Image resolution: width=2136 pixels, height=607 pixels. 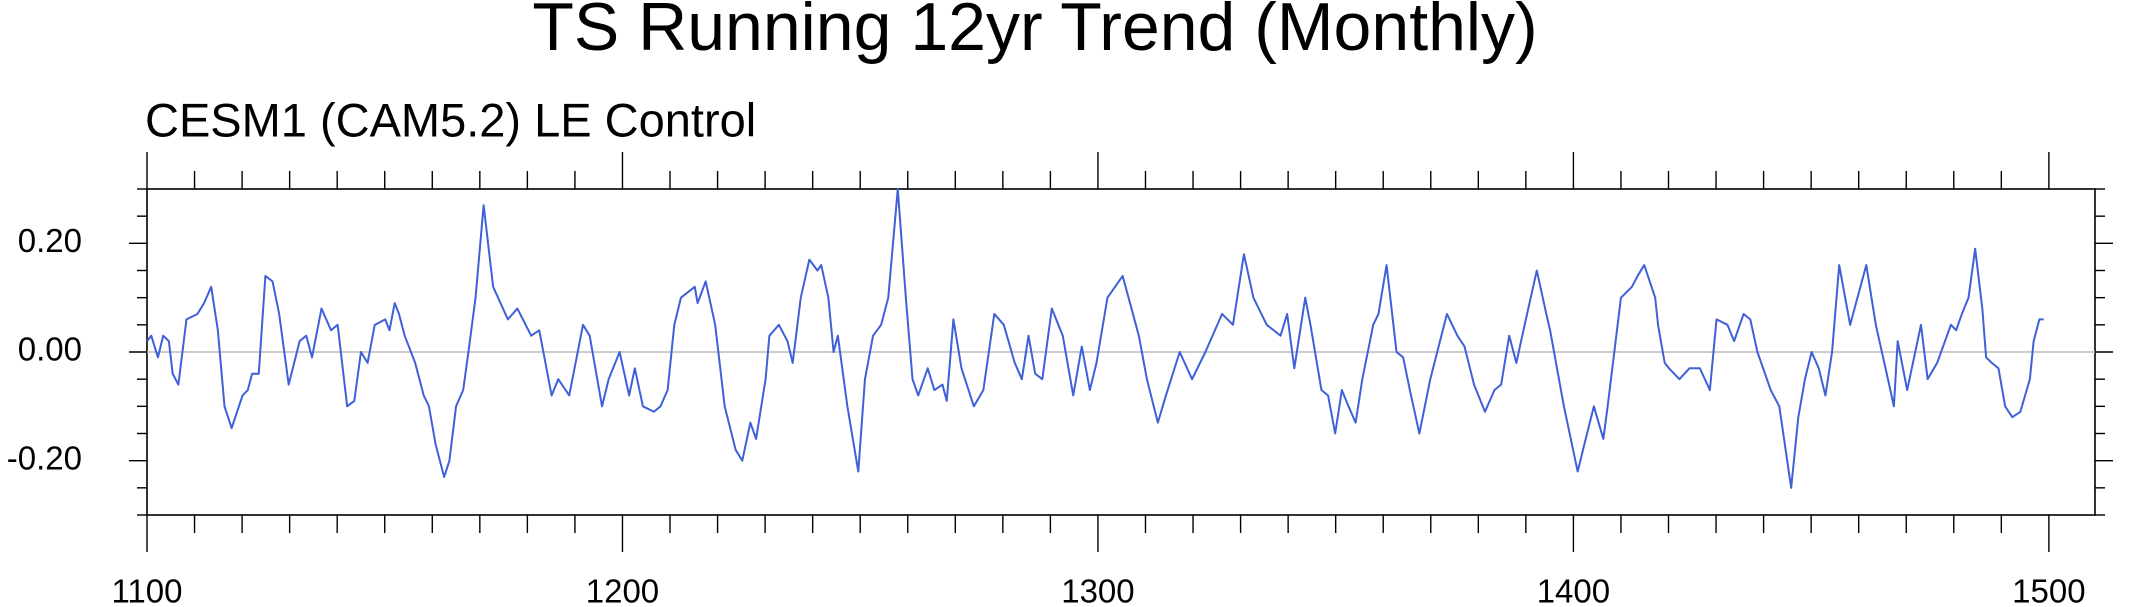 What do you see at coordinates (44, 457) in the screenshot?
I see `y-tick-label: -0.20` at bounding box center [44, 457].